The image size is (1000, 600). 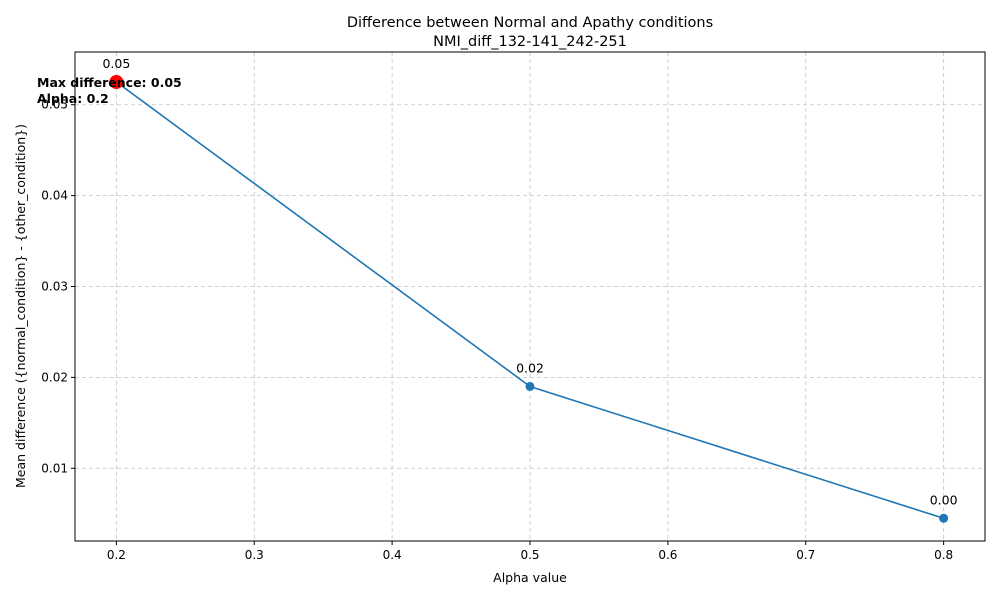 I want to click on x-axis-label: Alpha value, so click(x=530, y=577).